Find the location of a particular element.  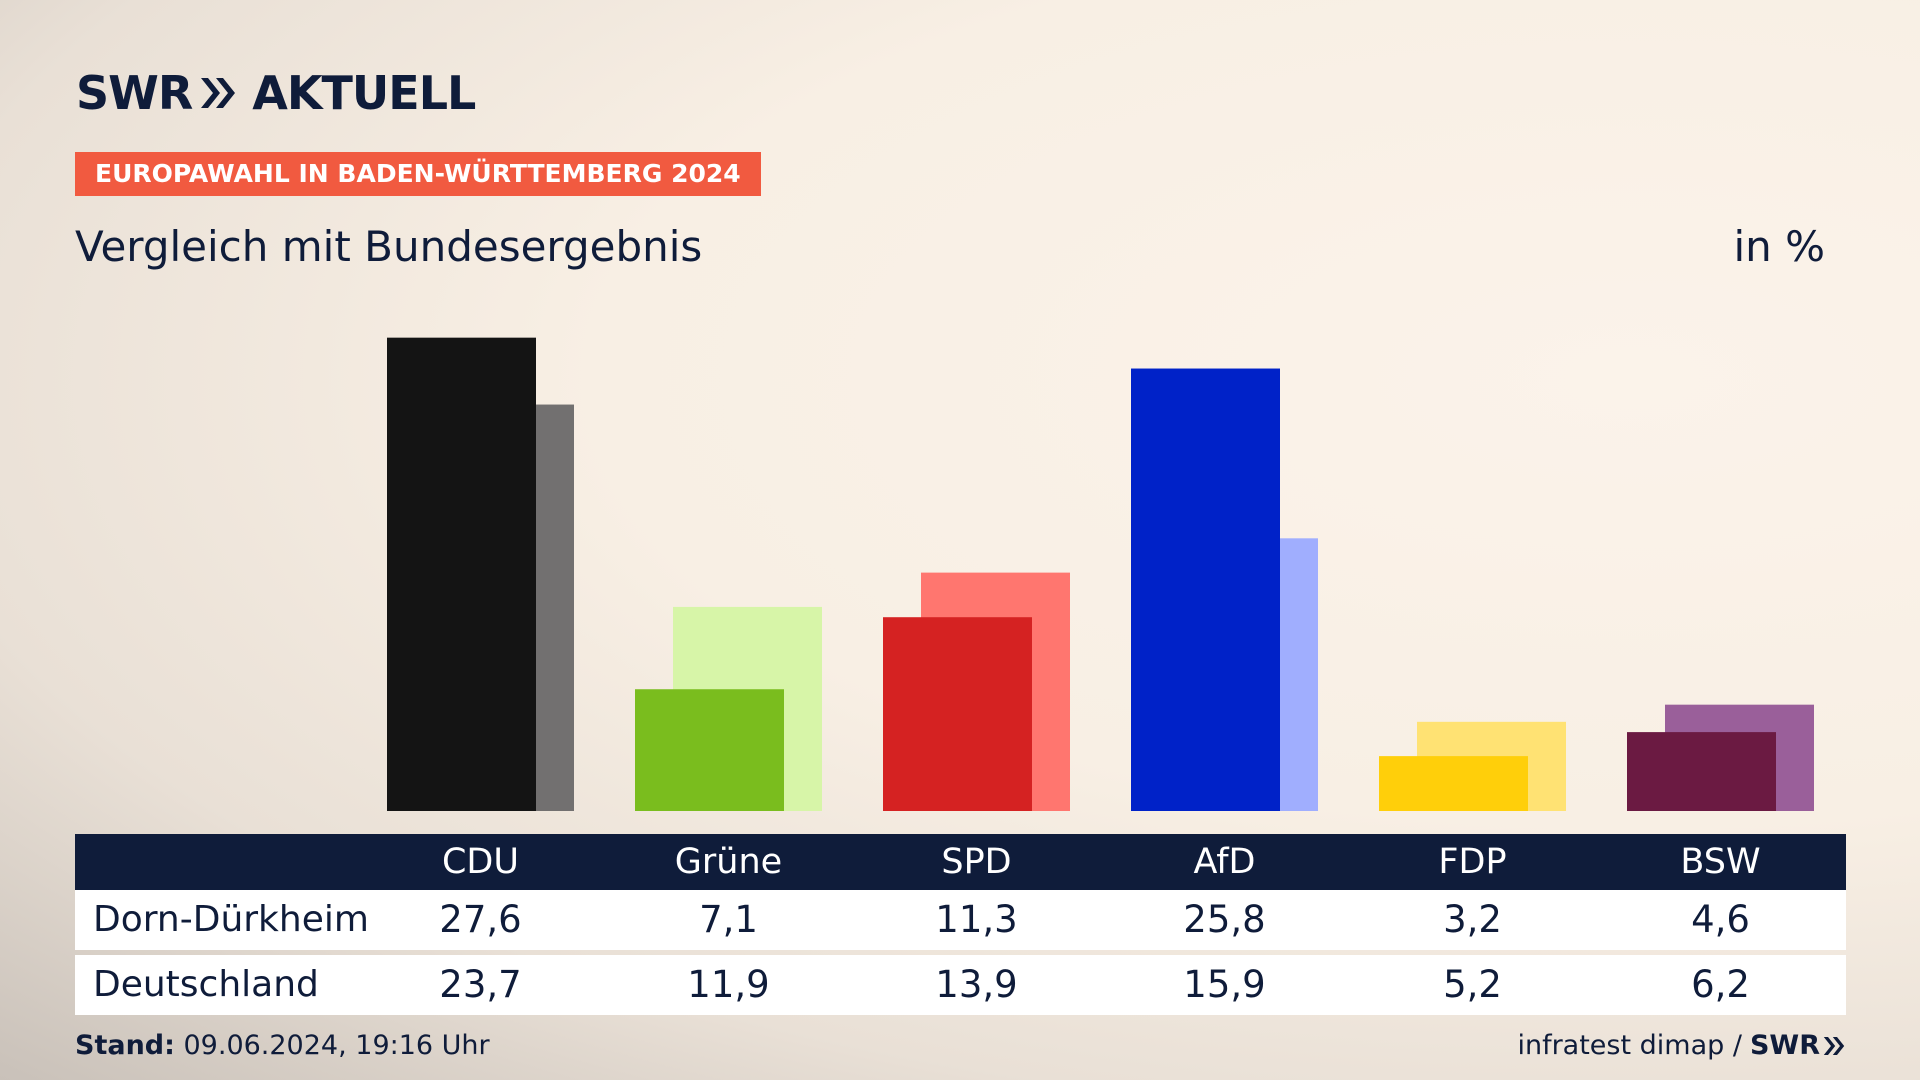

bar-gruene-dorn-duerkheim is located at coordinates (709, 750).